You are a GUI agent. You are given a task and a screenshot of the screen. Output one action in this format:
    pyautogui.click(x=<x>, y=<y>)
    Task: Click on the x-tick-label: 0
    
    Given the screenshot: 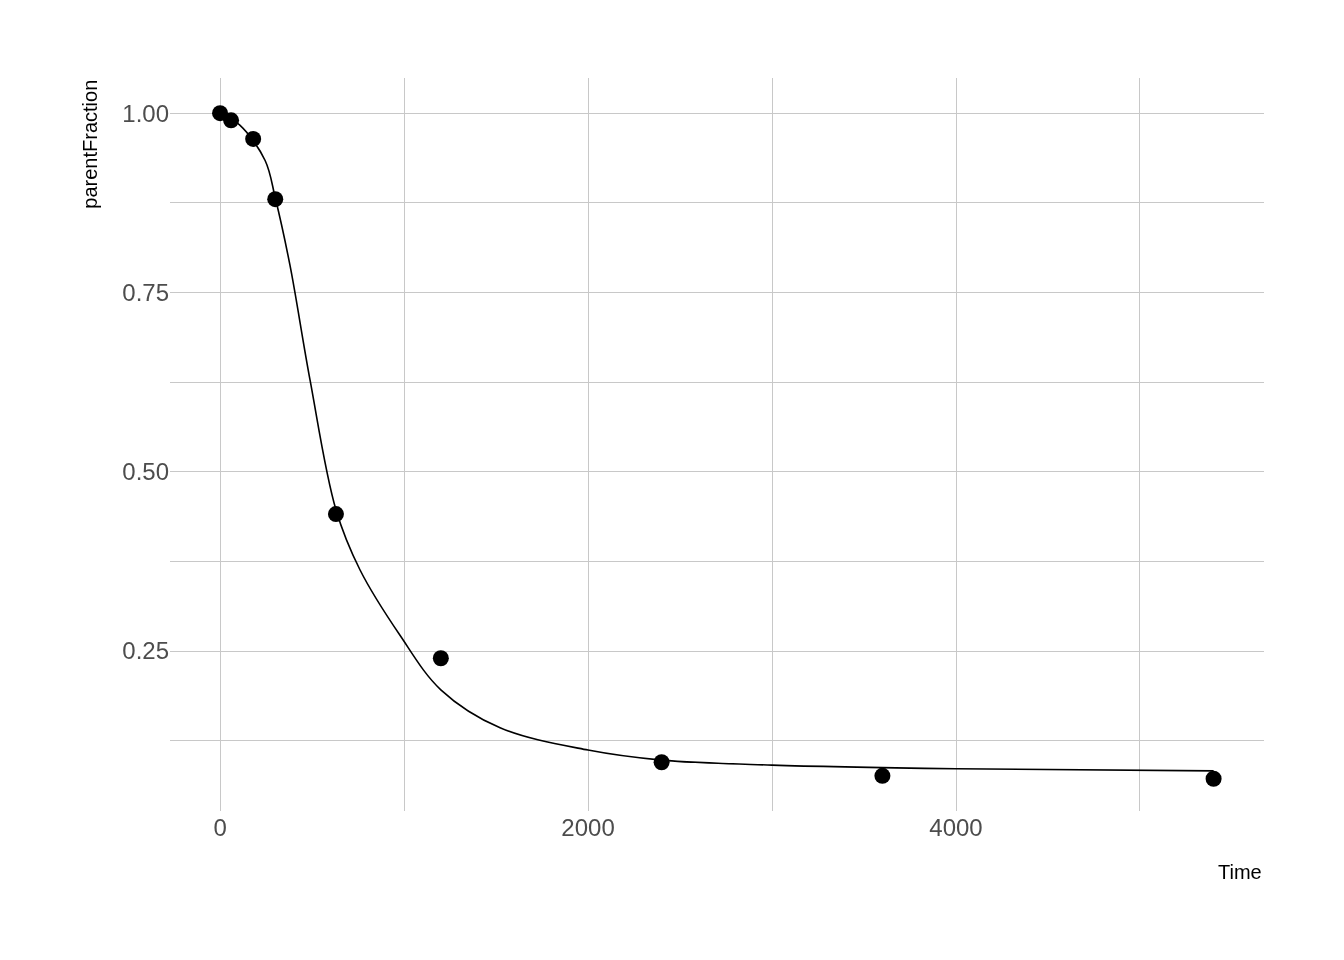 What is the action you would take?
    pyautogui.click(x=220, y=827)
    